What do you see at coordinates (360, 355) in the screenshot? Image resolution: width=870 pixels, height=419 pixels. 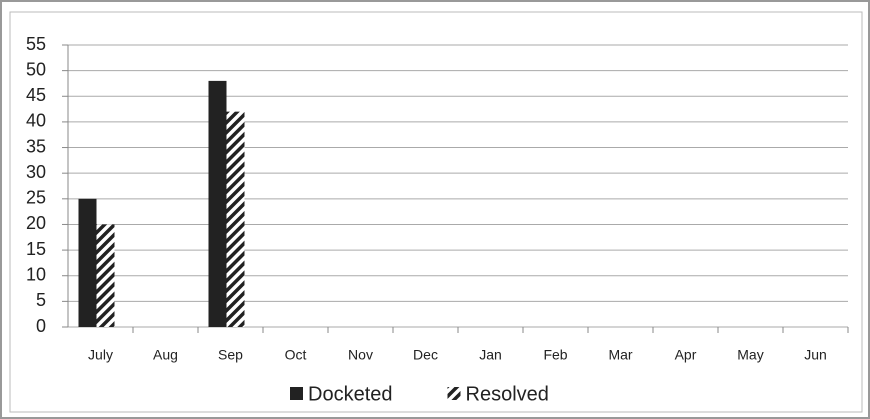 I see `x-tick-label: Nov` at bounding box center [360, 355].